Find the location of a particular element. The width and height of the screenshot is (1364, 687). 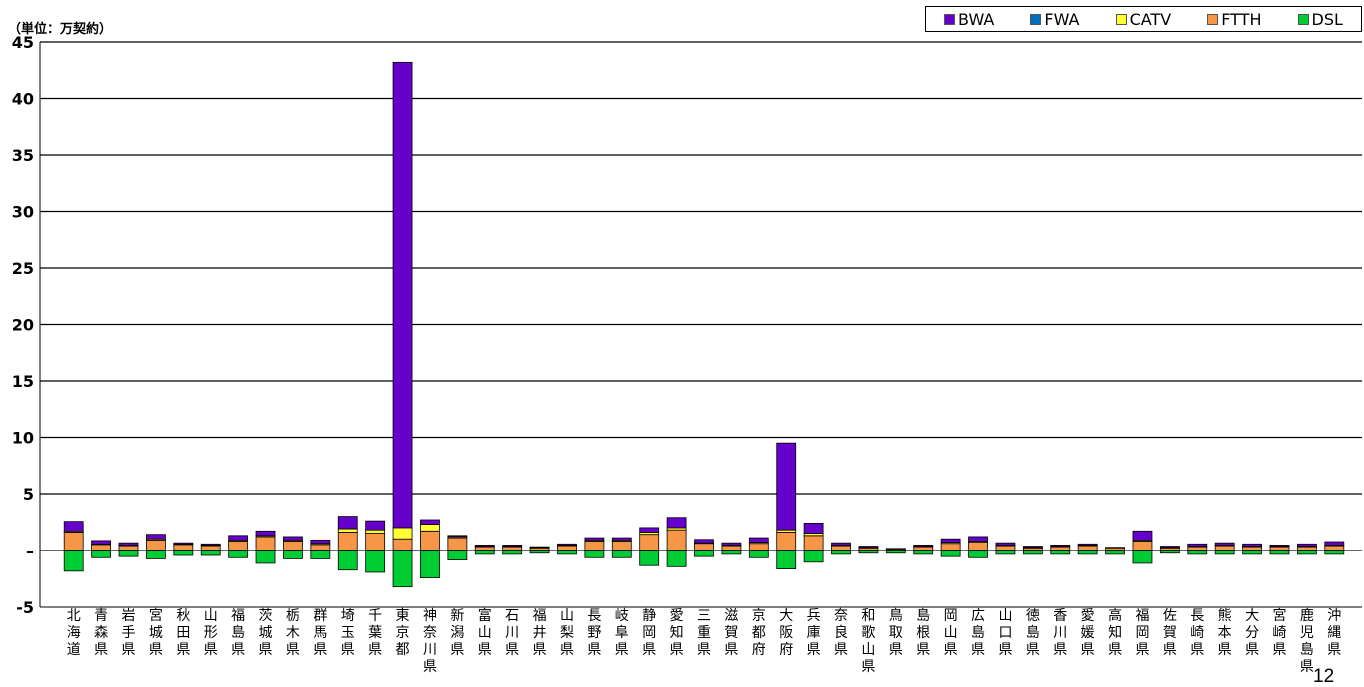

x-tick-char: 兵 is located at coordinates (814, 616).